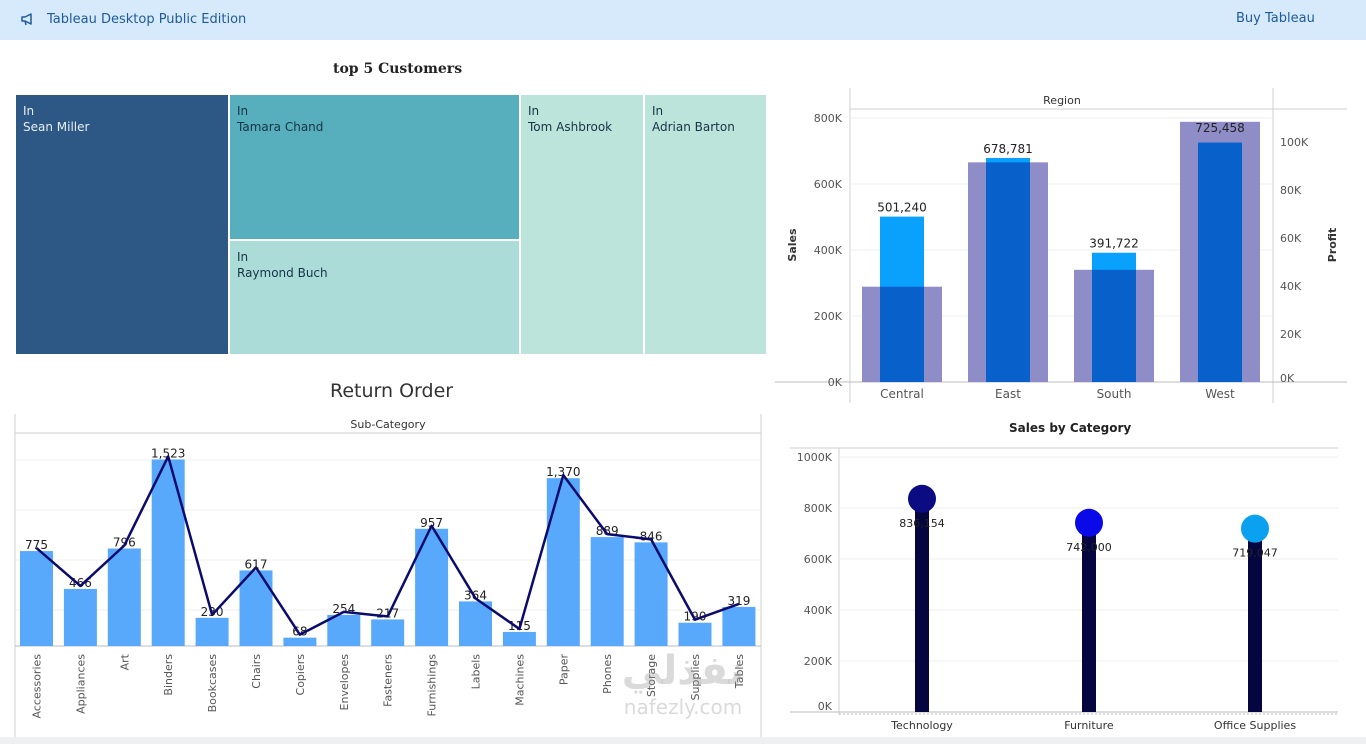 Image resolution: width=1366 pixels, height=744 pixels. I want to click on watermark-latin: nafezly.com, so click(683, 707).